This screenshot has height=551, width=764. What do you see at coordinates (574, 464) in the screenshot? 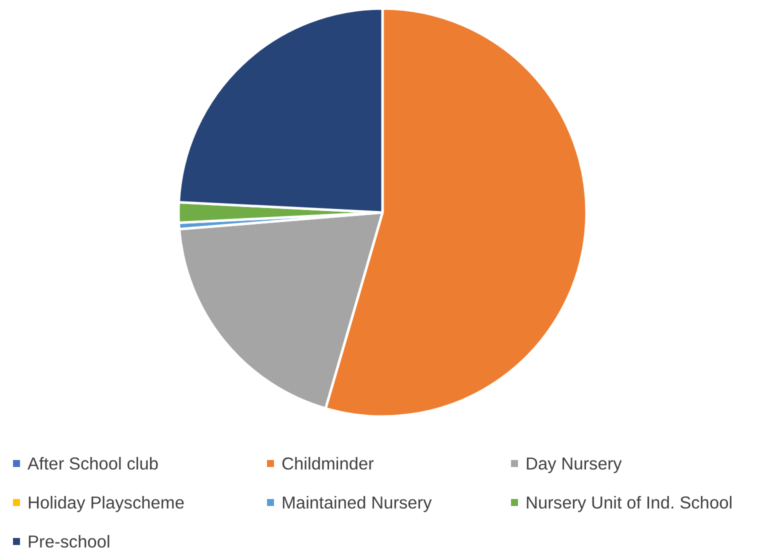
I see `legend-label: Day Nursery` at bounding box center [574, 464].